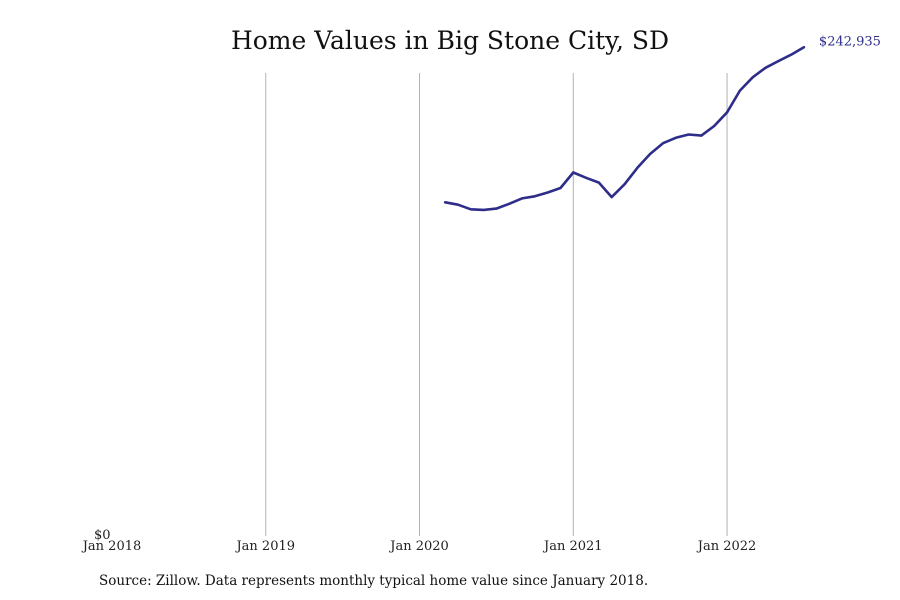 The width and height of the screenshot is (900, 600). I want to click on y-axis-ticks: $0, so click(102, 535).